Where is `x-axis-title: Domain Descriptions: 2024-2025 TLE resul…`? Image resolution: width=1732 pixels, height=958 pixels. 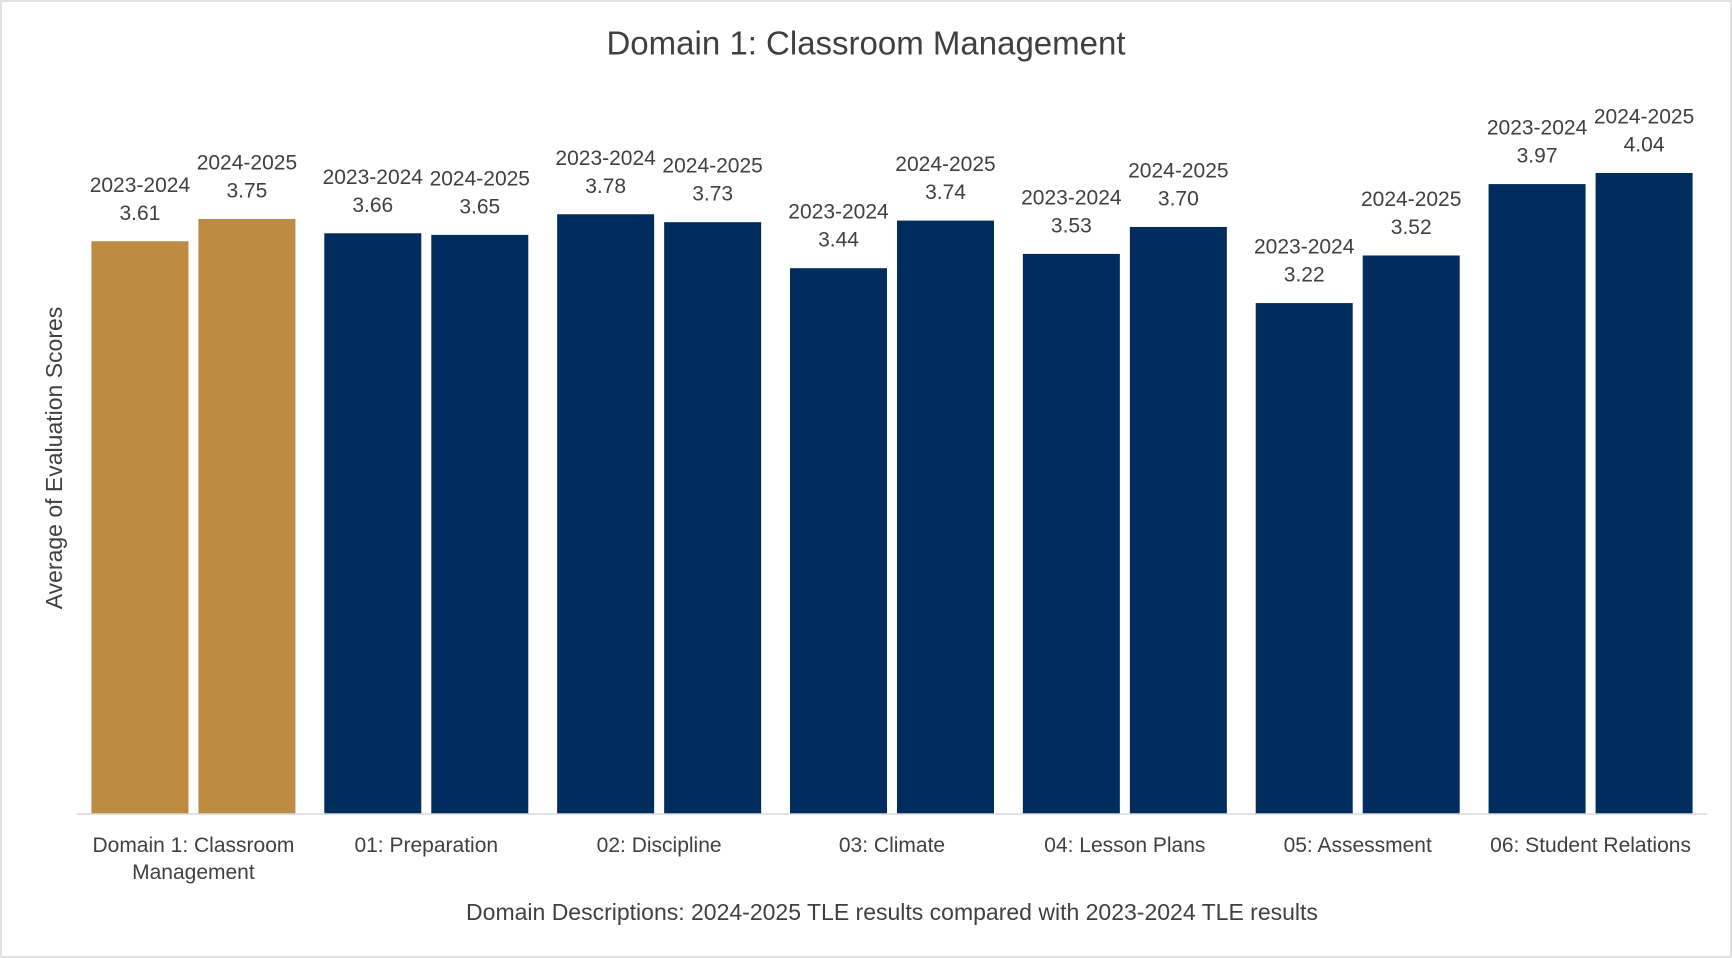 x-axis-title: Domain Descriptions: 2024-2025 TLE resul… is located at coordinates (892, 912).